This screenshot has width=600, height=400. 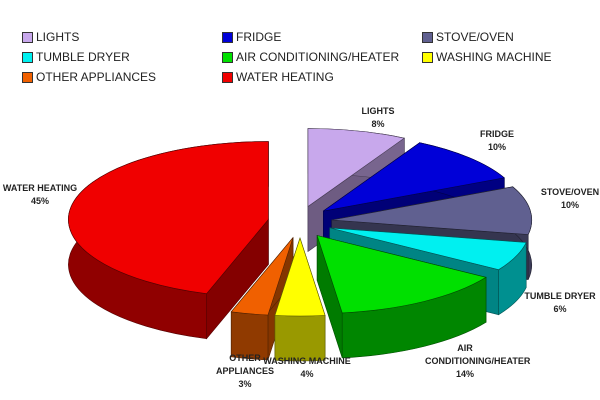 I want to click on legend-item: WASHING MACHINE, so click(x=487, y=57).